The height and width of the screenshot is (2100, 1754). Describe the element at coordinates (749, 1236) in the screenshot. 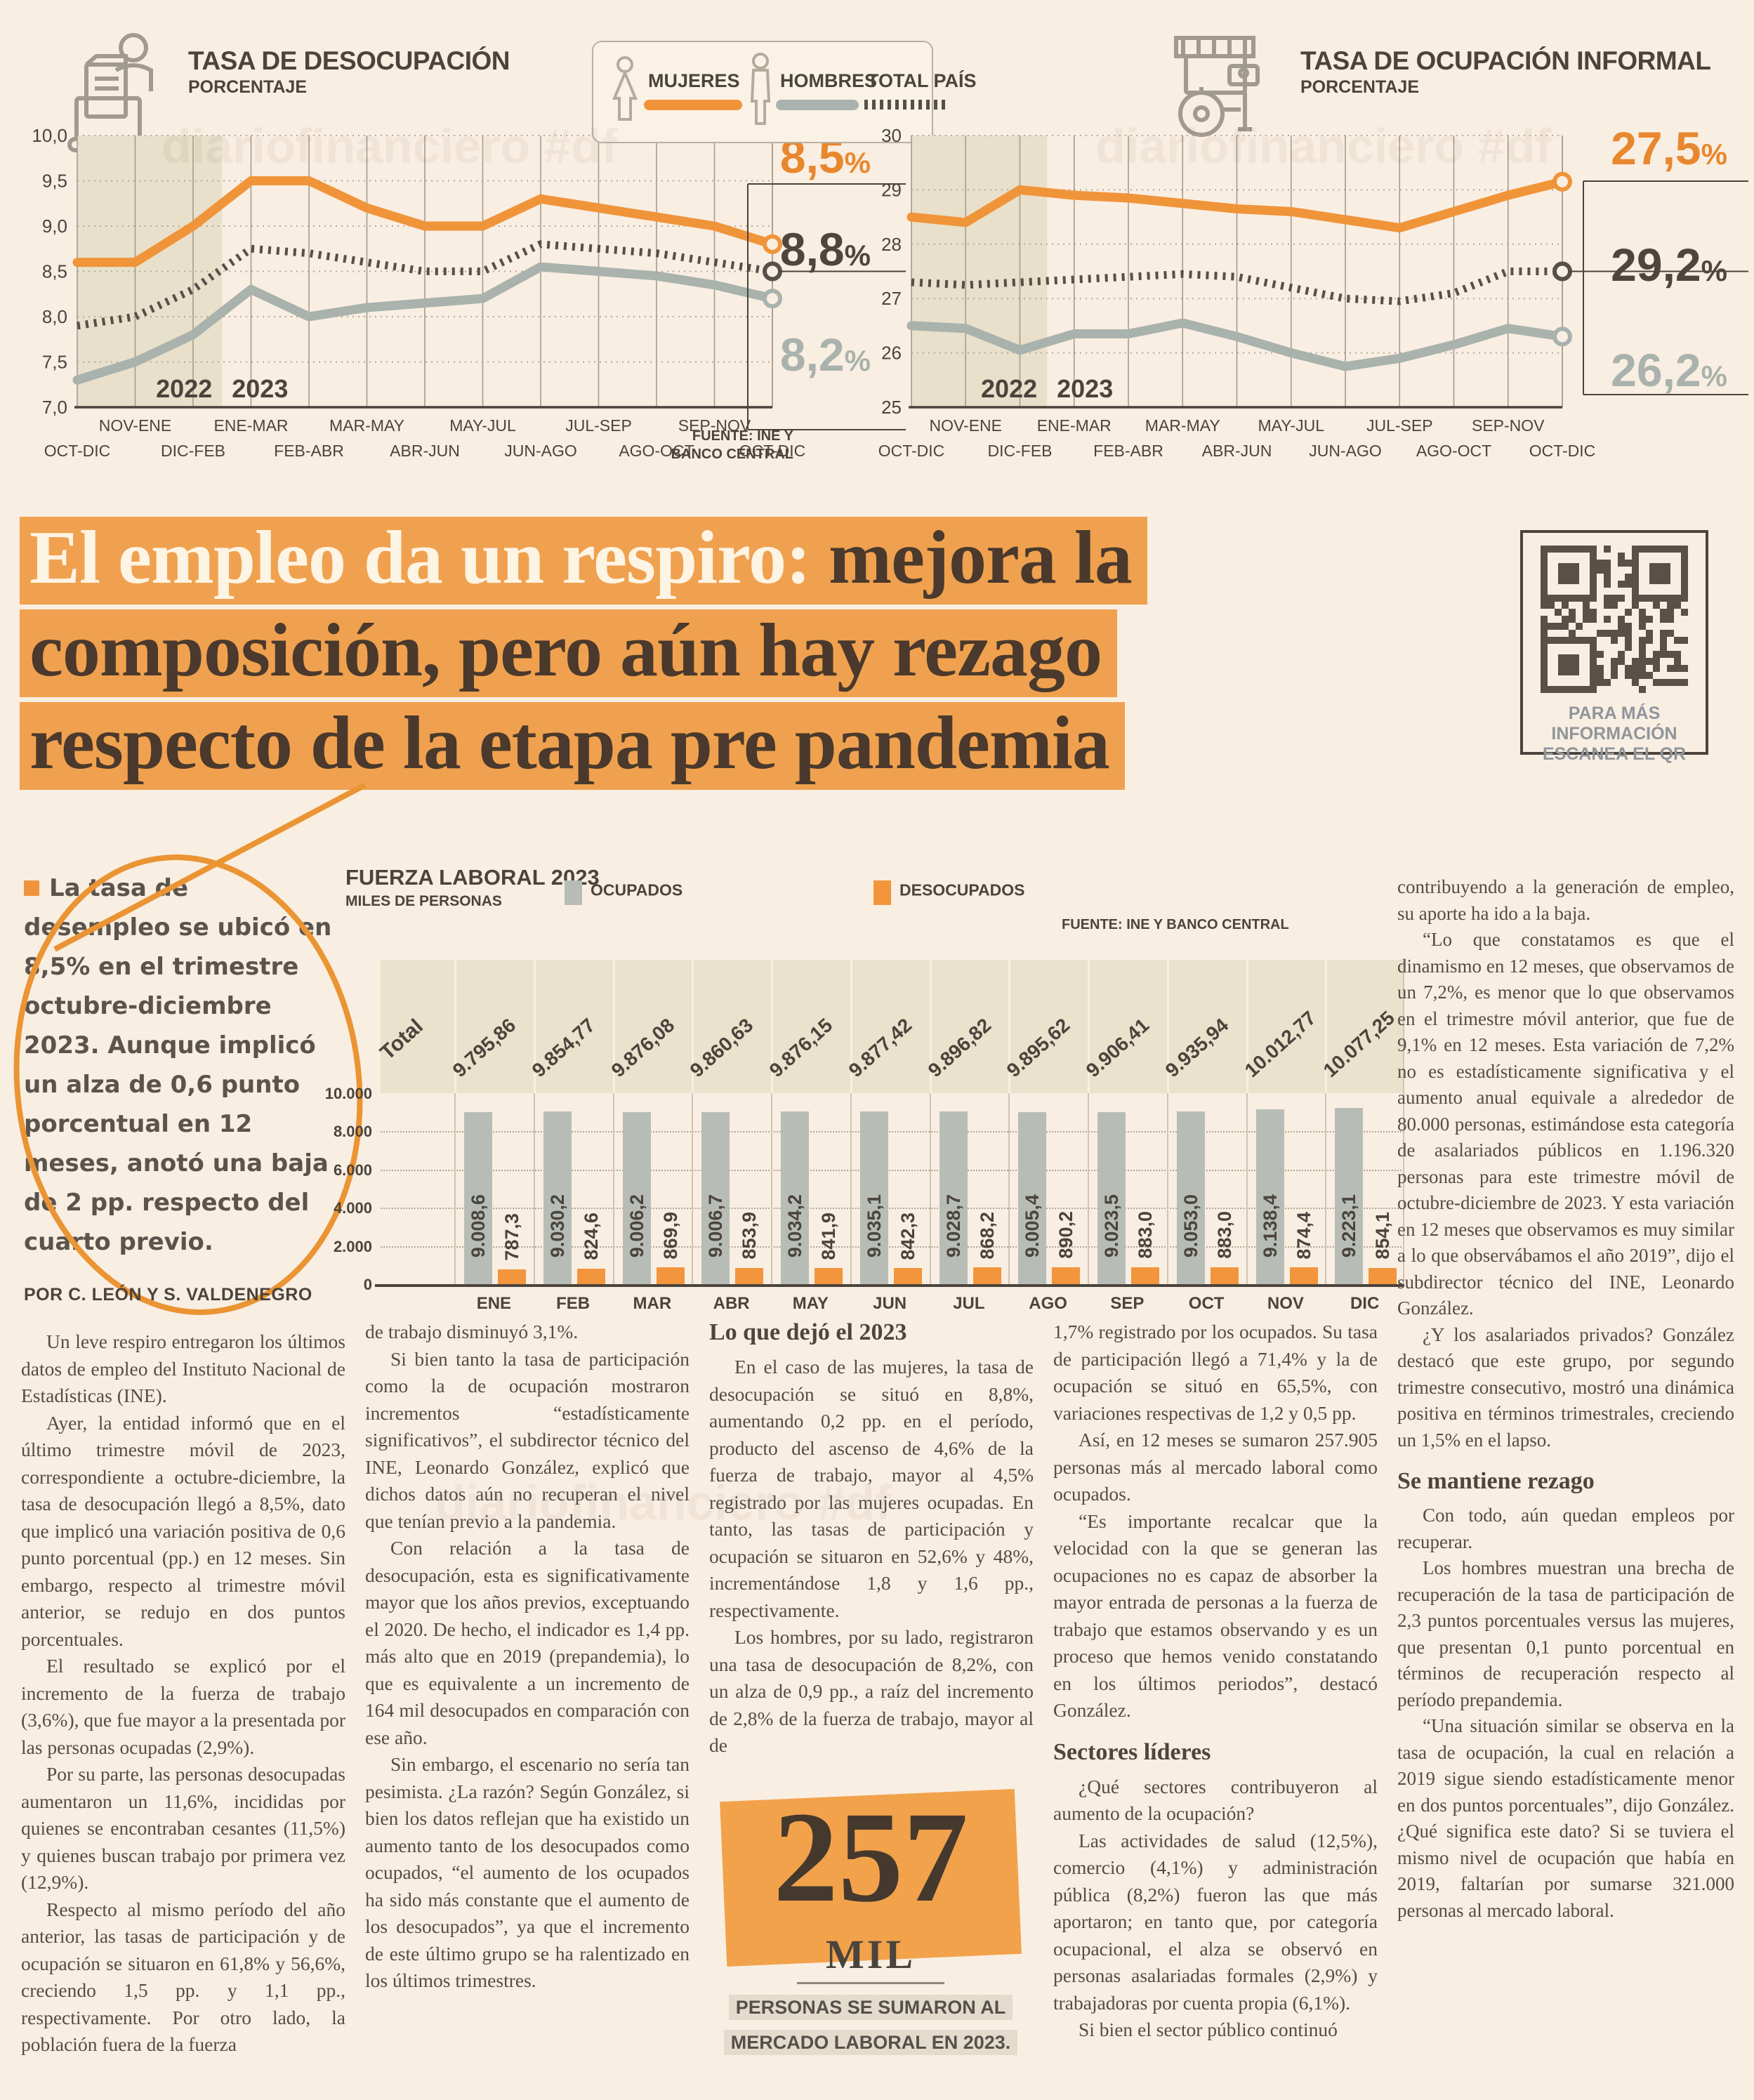

I see `desocupados-value: 853,9` at that location.